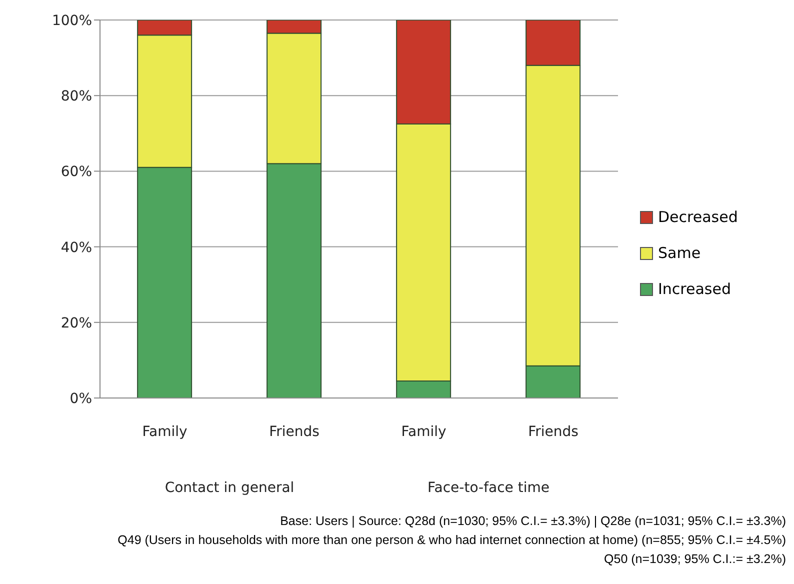  Describe the element at coordinates (229, 488) in the screenshot. I see `text: Contact in general` at that location.